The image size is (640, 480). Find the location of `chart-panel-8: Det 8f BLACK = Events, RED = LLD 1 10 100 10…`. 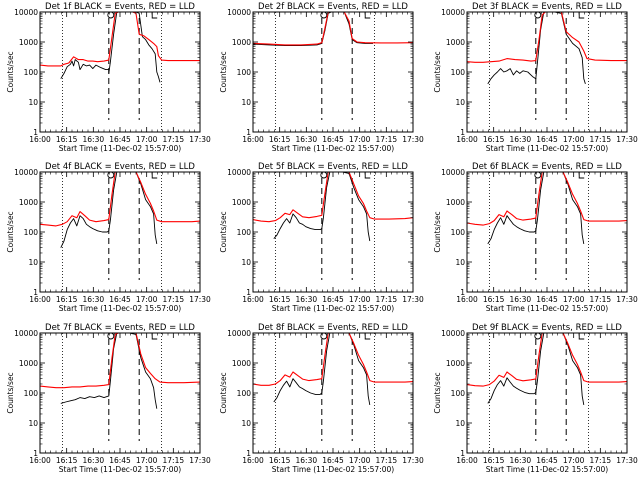

chart-panel-8: Det 8f BLACK = Events, RED = LLD 1 10 100 10… is located at coordinates (321, 398).